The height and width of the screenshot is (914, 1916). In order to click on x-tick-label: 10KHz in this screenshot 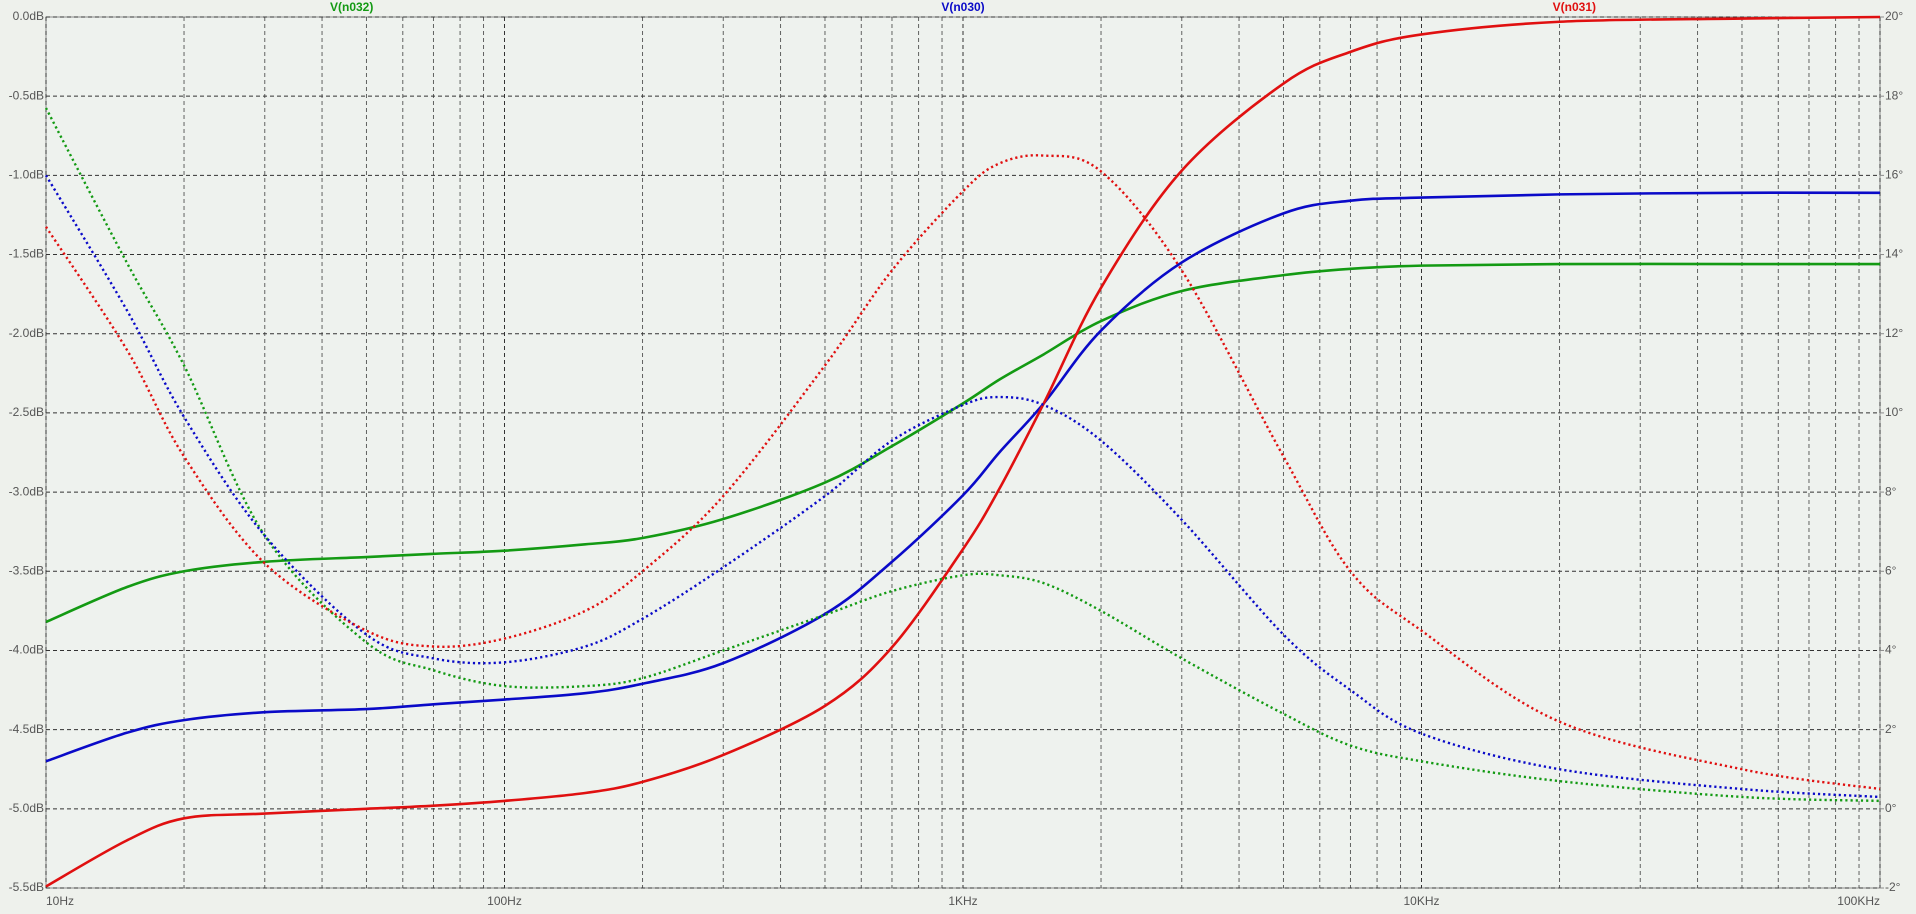, I will do `click(1421, 901)`.